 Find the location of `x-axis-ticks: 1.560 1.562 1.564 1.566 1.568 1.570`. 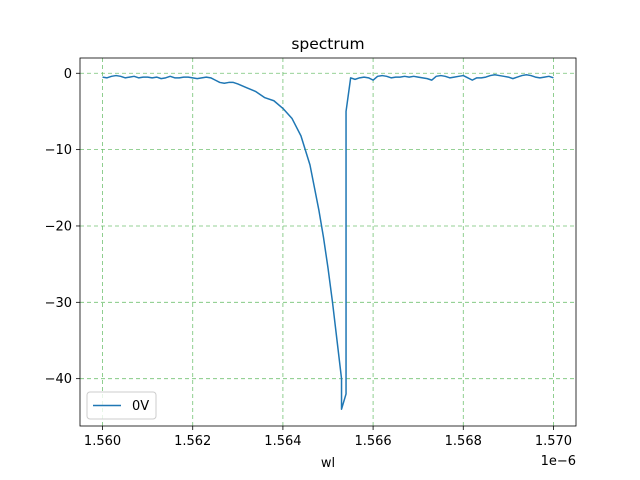

x-axis-ticks: 1.560 1.562 1.564 1.566 1.568 1.570 is located at coordinates (328, 437).